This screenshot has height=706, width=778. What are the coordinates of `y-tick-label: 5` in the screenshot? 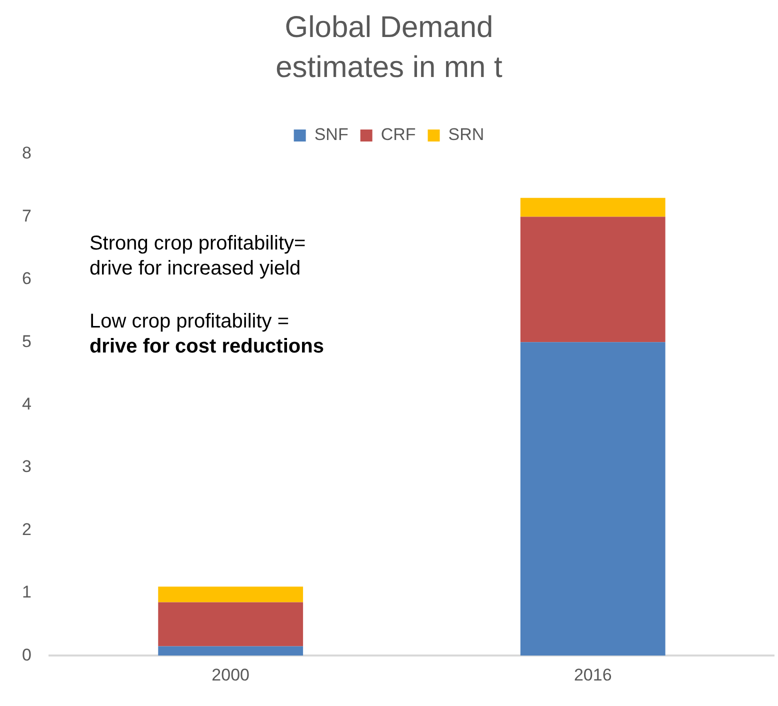 It's located at (27, 341).